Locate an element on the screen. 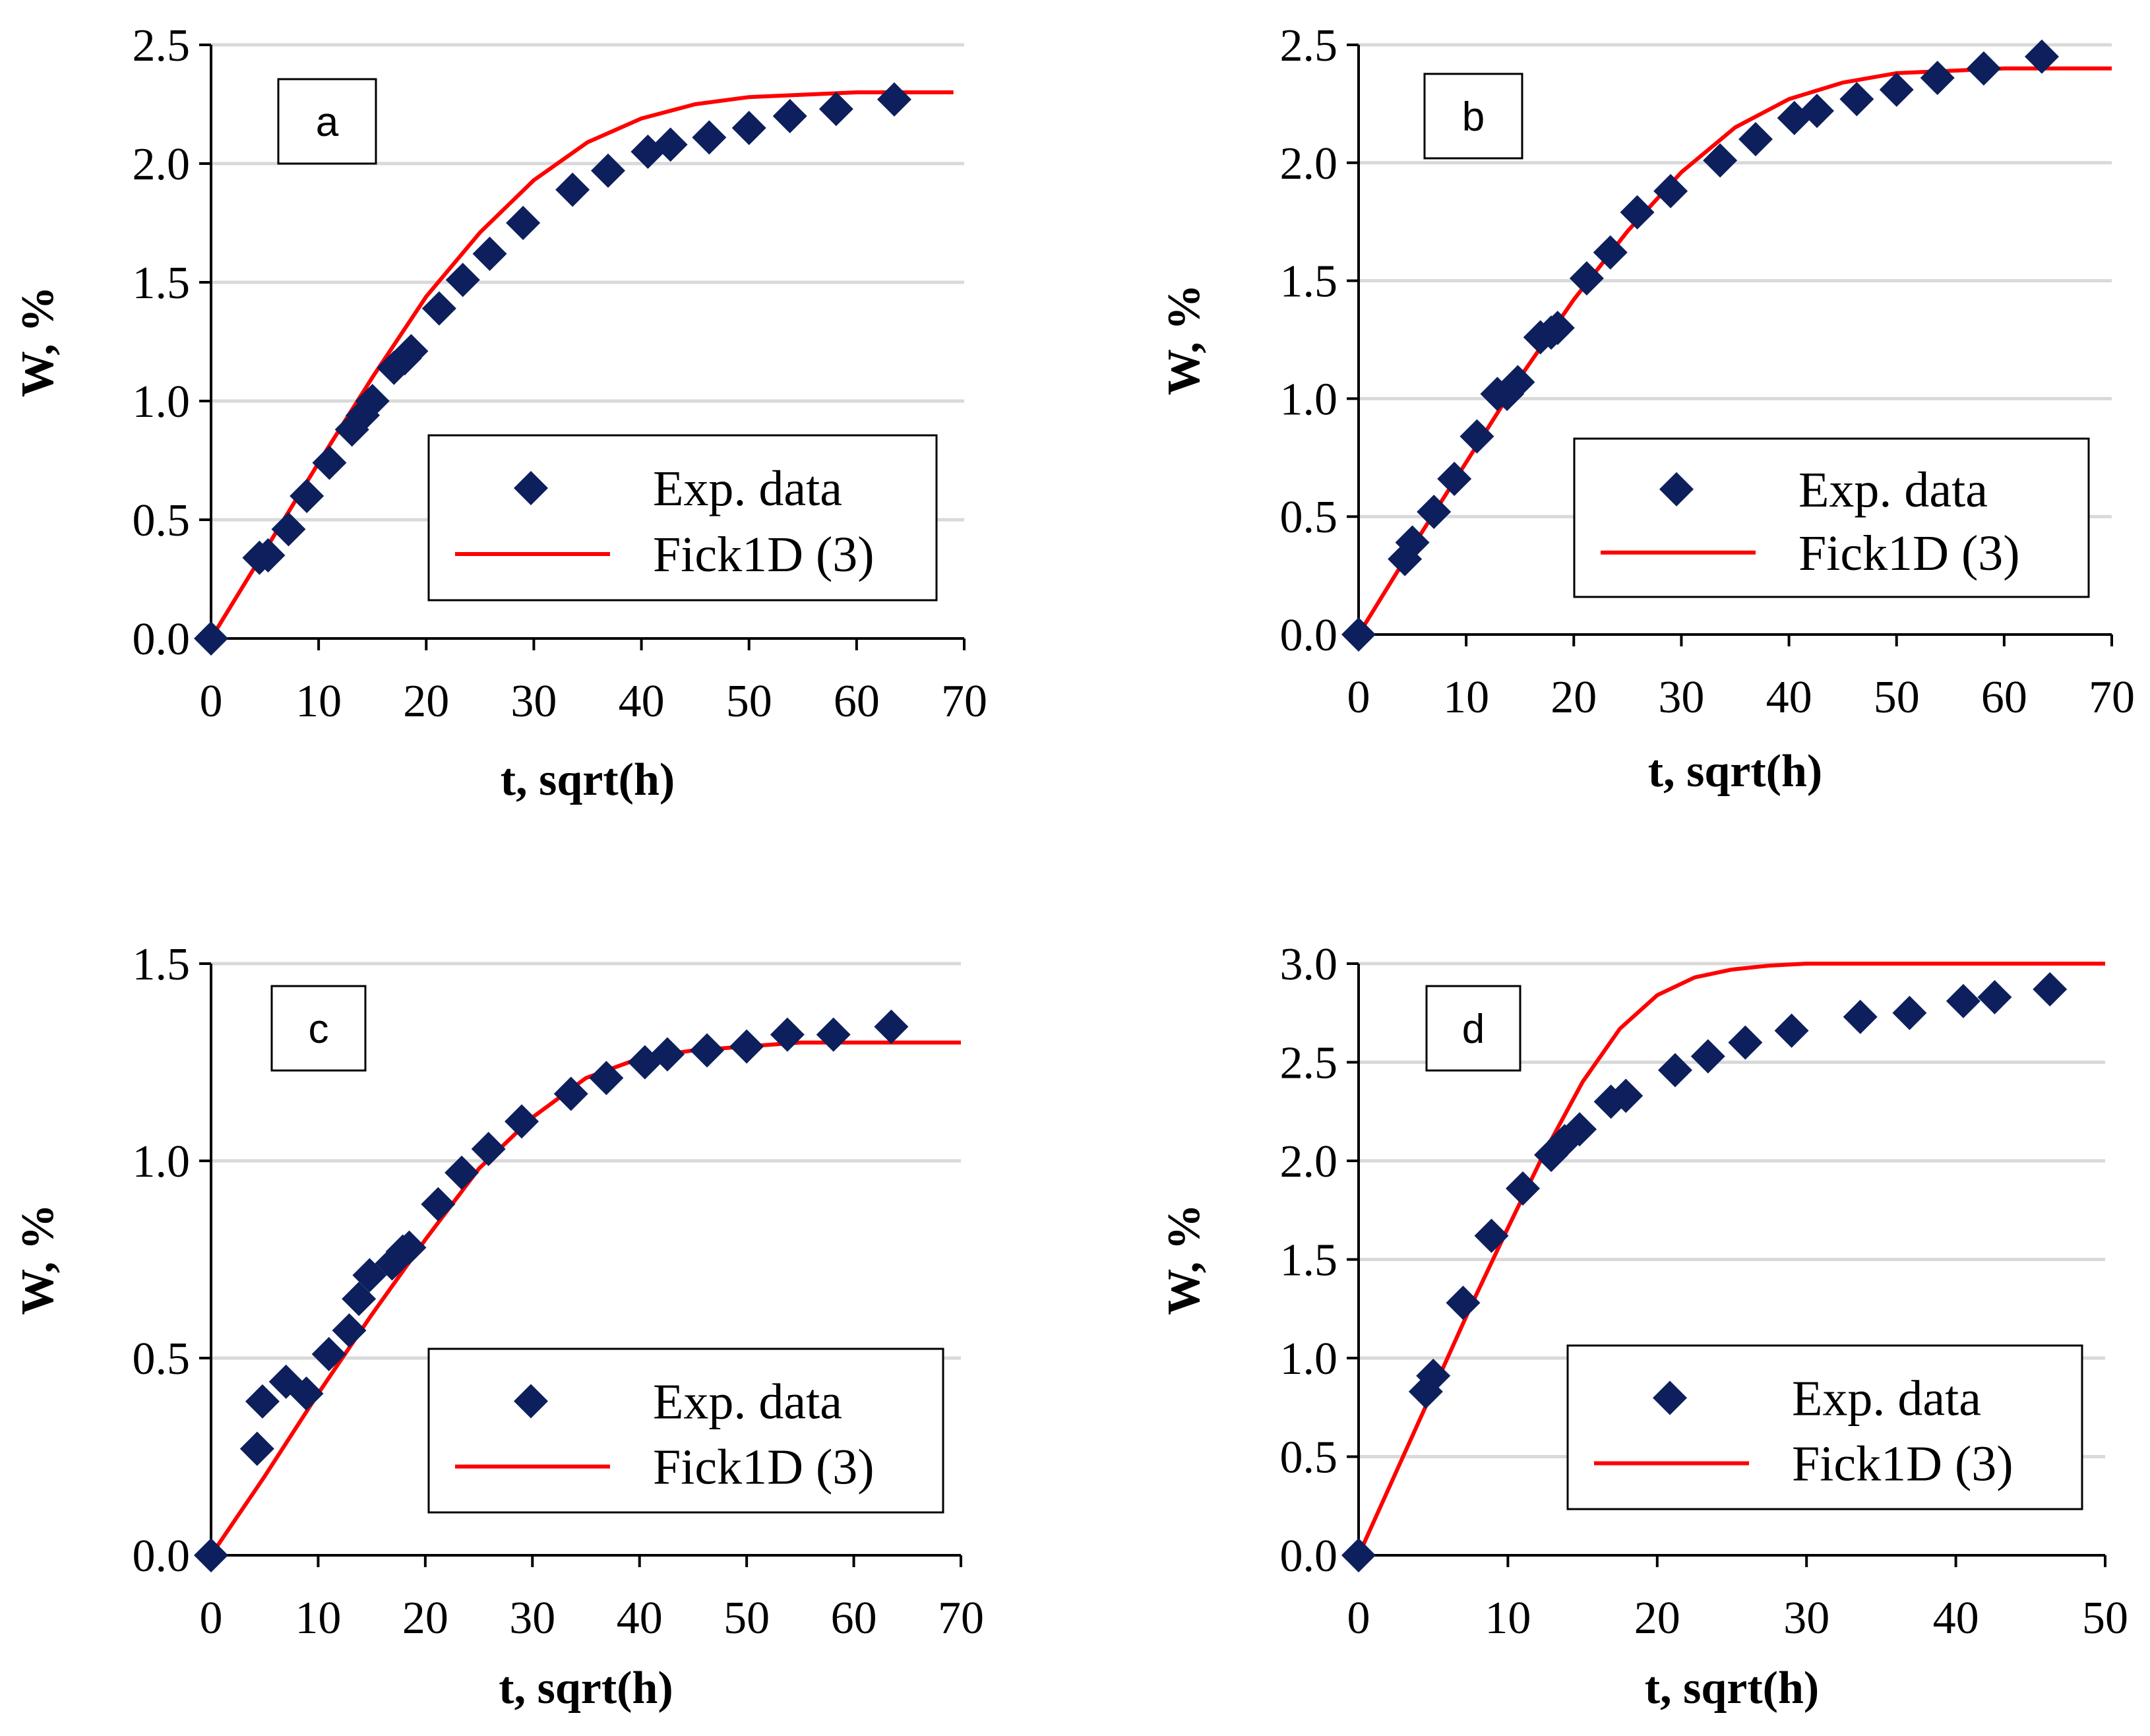  y-tick-label: 3.0 is located at coordinates (1309, 964).